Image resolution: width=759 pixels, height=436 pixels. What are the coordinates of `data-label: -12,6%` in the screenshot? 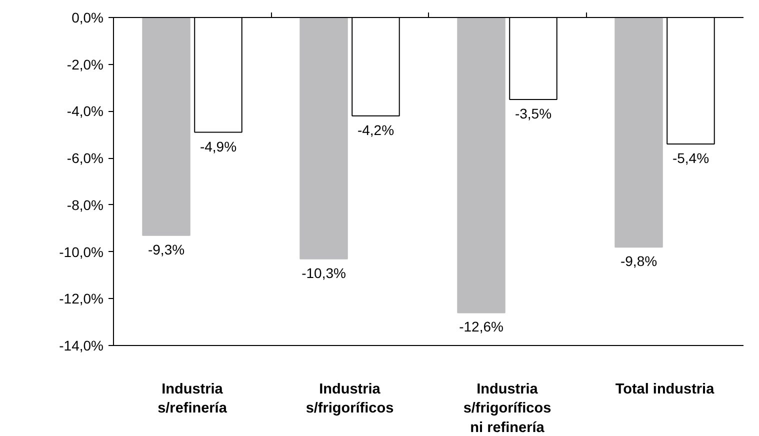 It's located at (481, 326).